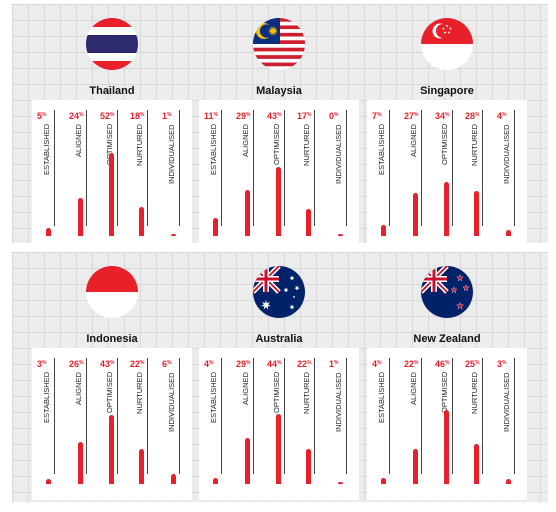  I want to click on bar-column-aligned: 27% ALIGNED, so click(416, 171).